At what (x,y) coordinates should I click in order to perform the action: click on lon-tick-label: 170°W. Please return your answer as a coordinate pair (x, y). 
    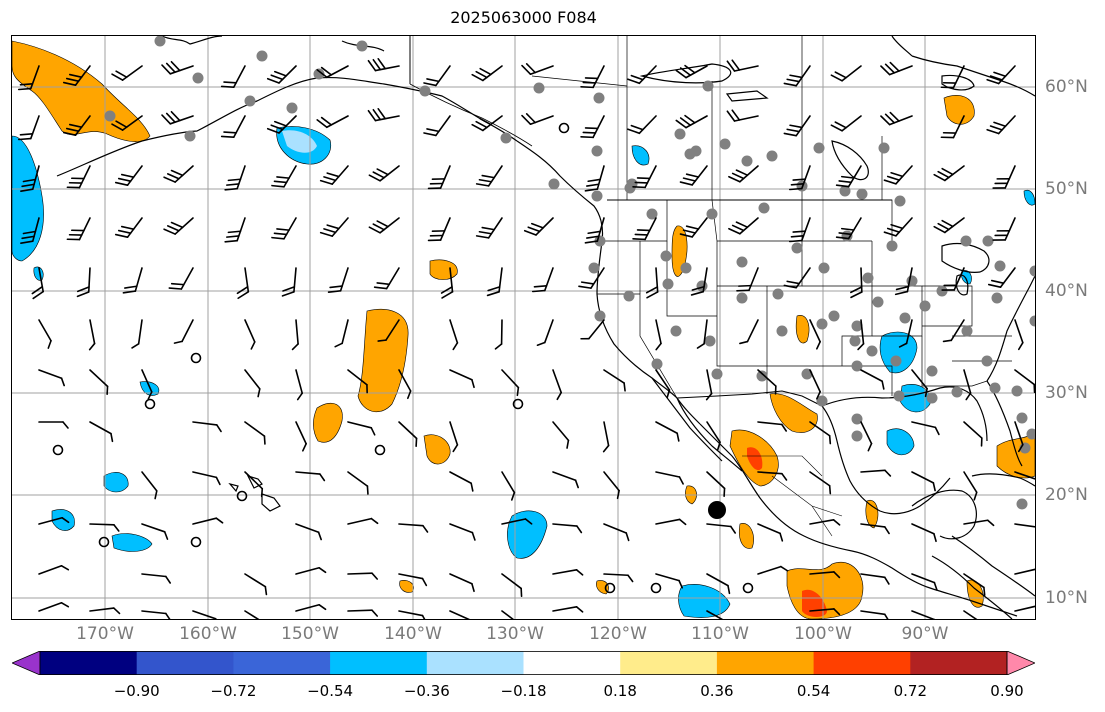
    Looking at the image, I should click on (105, 634).